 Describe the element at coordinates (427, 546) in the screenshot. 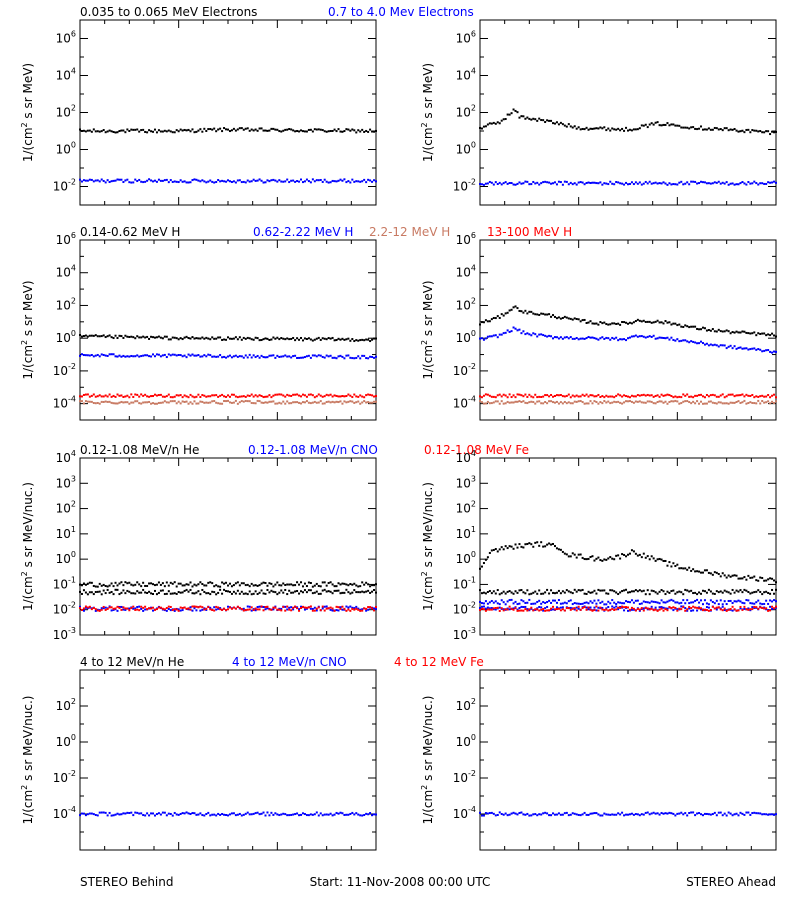

I see `y-axis-label: 1/(cm2 s sr MeV/nuc.)` at that location.